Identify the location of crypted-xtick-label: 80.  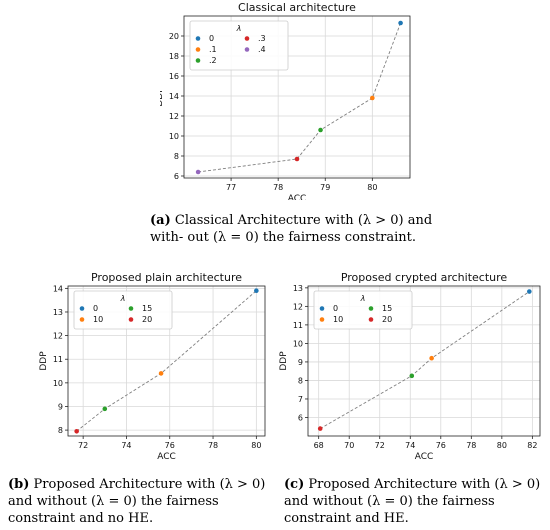
(502, 445).